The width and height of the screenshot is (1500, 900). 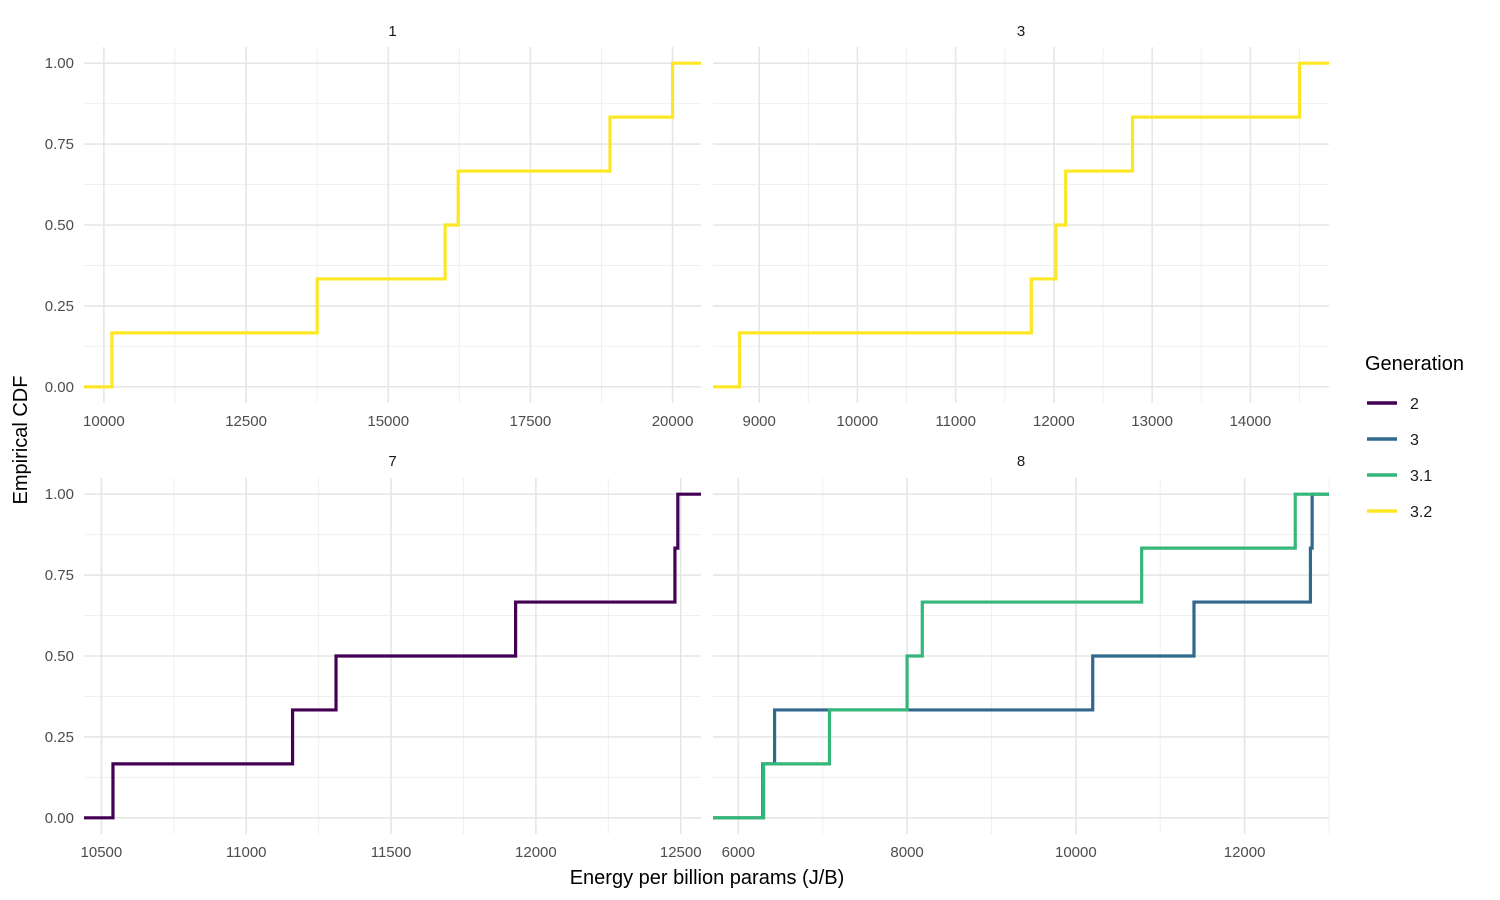 What do you see at coordinates (1021, 461) in the screenshot?
I see `facet-strip-label: 8` at bounding box center [1021, 461].